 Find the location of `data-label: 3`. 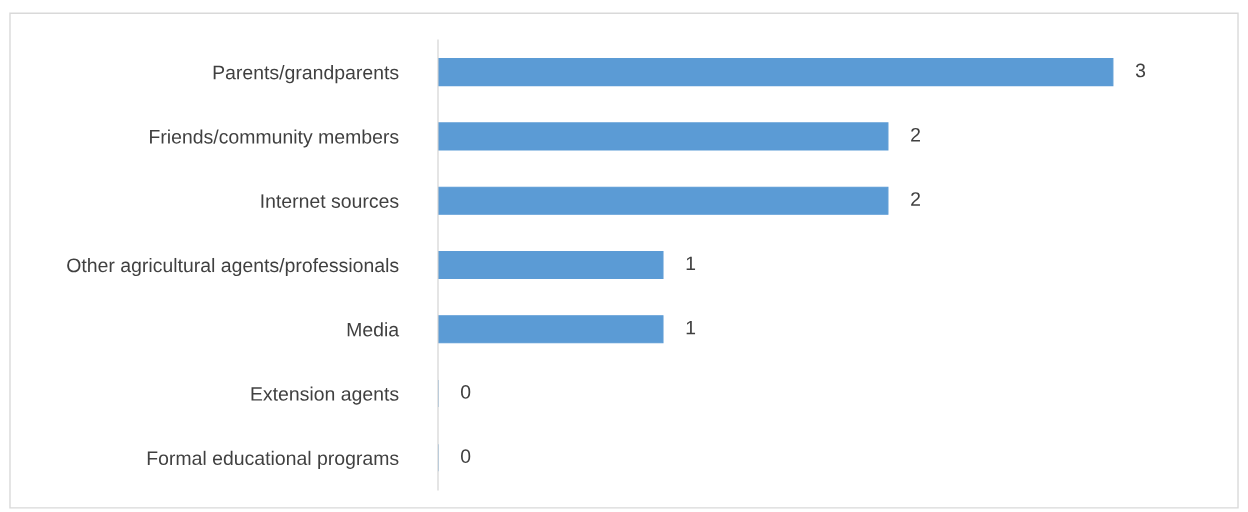

data-label: 3 is located at coordinates (1140, 70).